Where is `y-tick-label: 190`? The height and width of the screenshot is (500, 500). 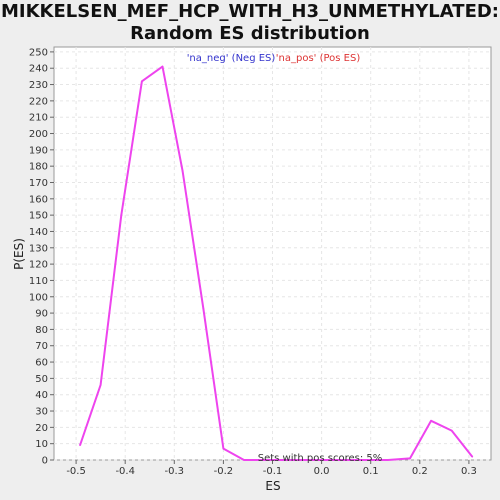 y-tick-label: 190 is located at coordinates (38, 150).